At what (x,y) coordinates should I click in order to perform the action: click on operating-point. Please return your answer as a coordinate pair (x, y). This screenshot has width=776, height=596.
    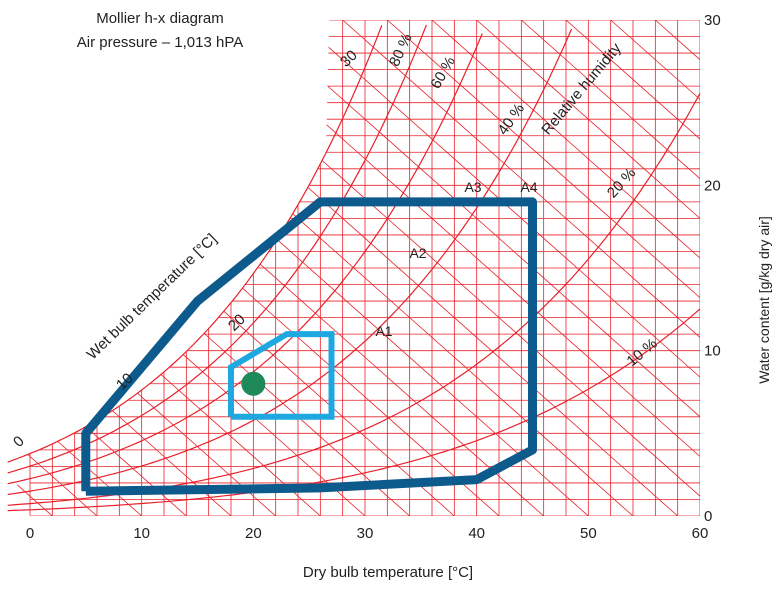
    Looking at the image, I should click on (253, 383).